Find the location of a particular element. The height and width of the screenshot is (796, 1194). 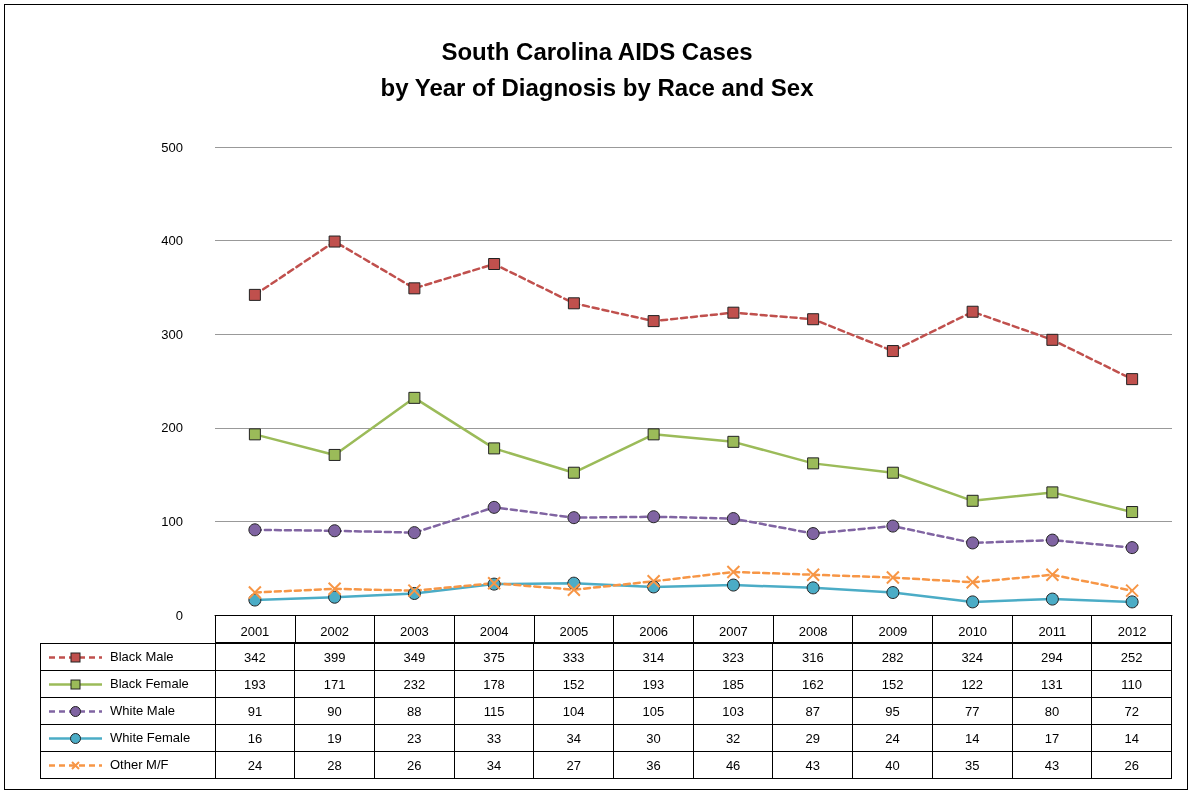

x-tick-label: 2007 is located at coordinates (733, 631).